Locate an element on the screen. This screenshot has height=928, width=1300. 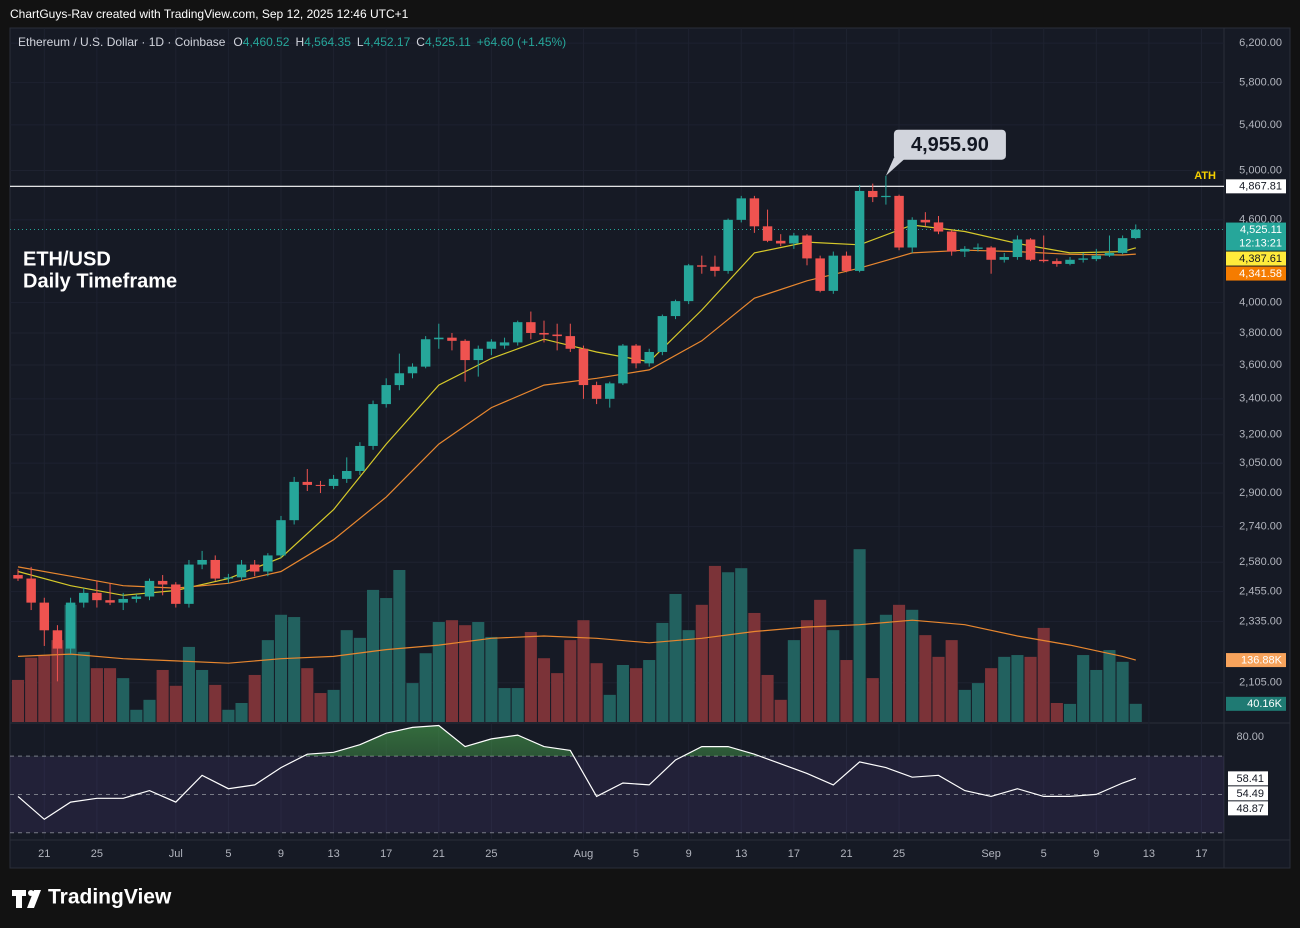
rsi-label: 48.87 is located at coordinates (1250, 809).